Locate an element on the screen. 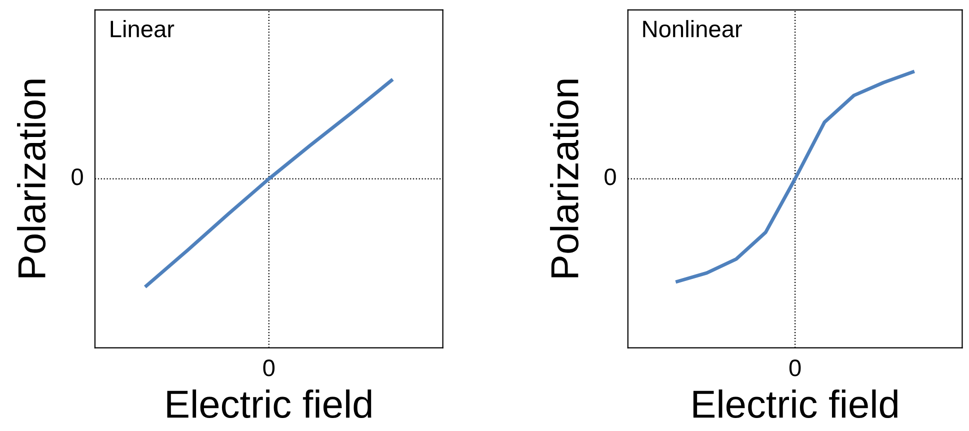 Image resolution: width=969 pixels, height=431 pixels. chart-title: Nonlinear is located at coordinates (692, 29).